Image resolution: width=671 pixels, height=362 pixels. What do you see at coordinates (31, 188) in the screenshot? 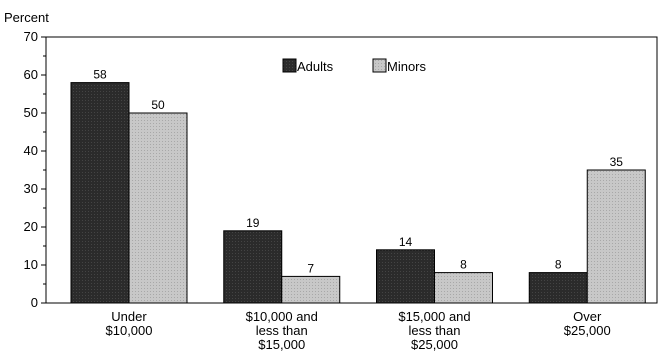
I see `y-tick-label: 30` at bounding box center [31, 188].